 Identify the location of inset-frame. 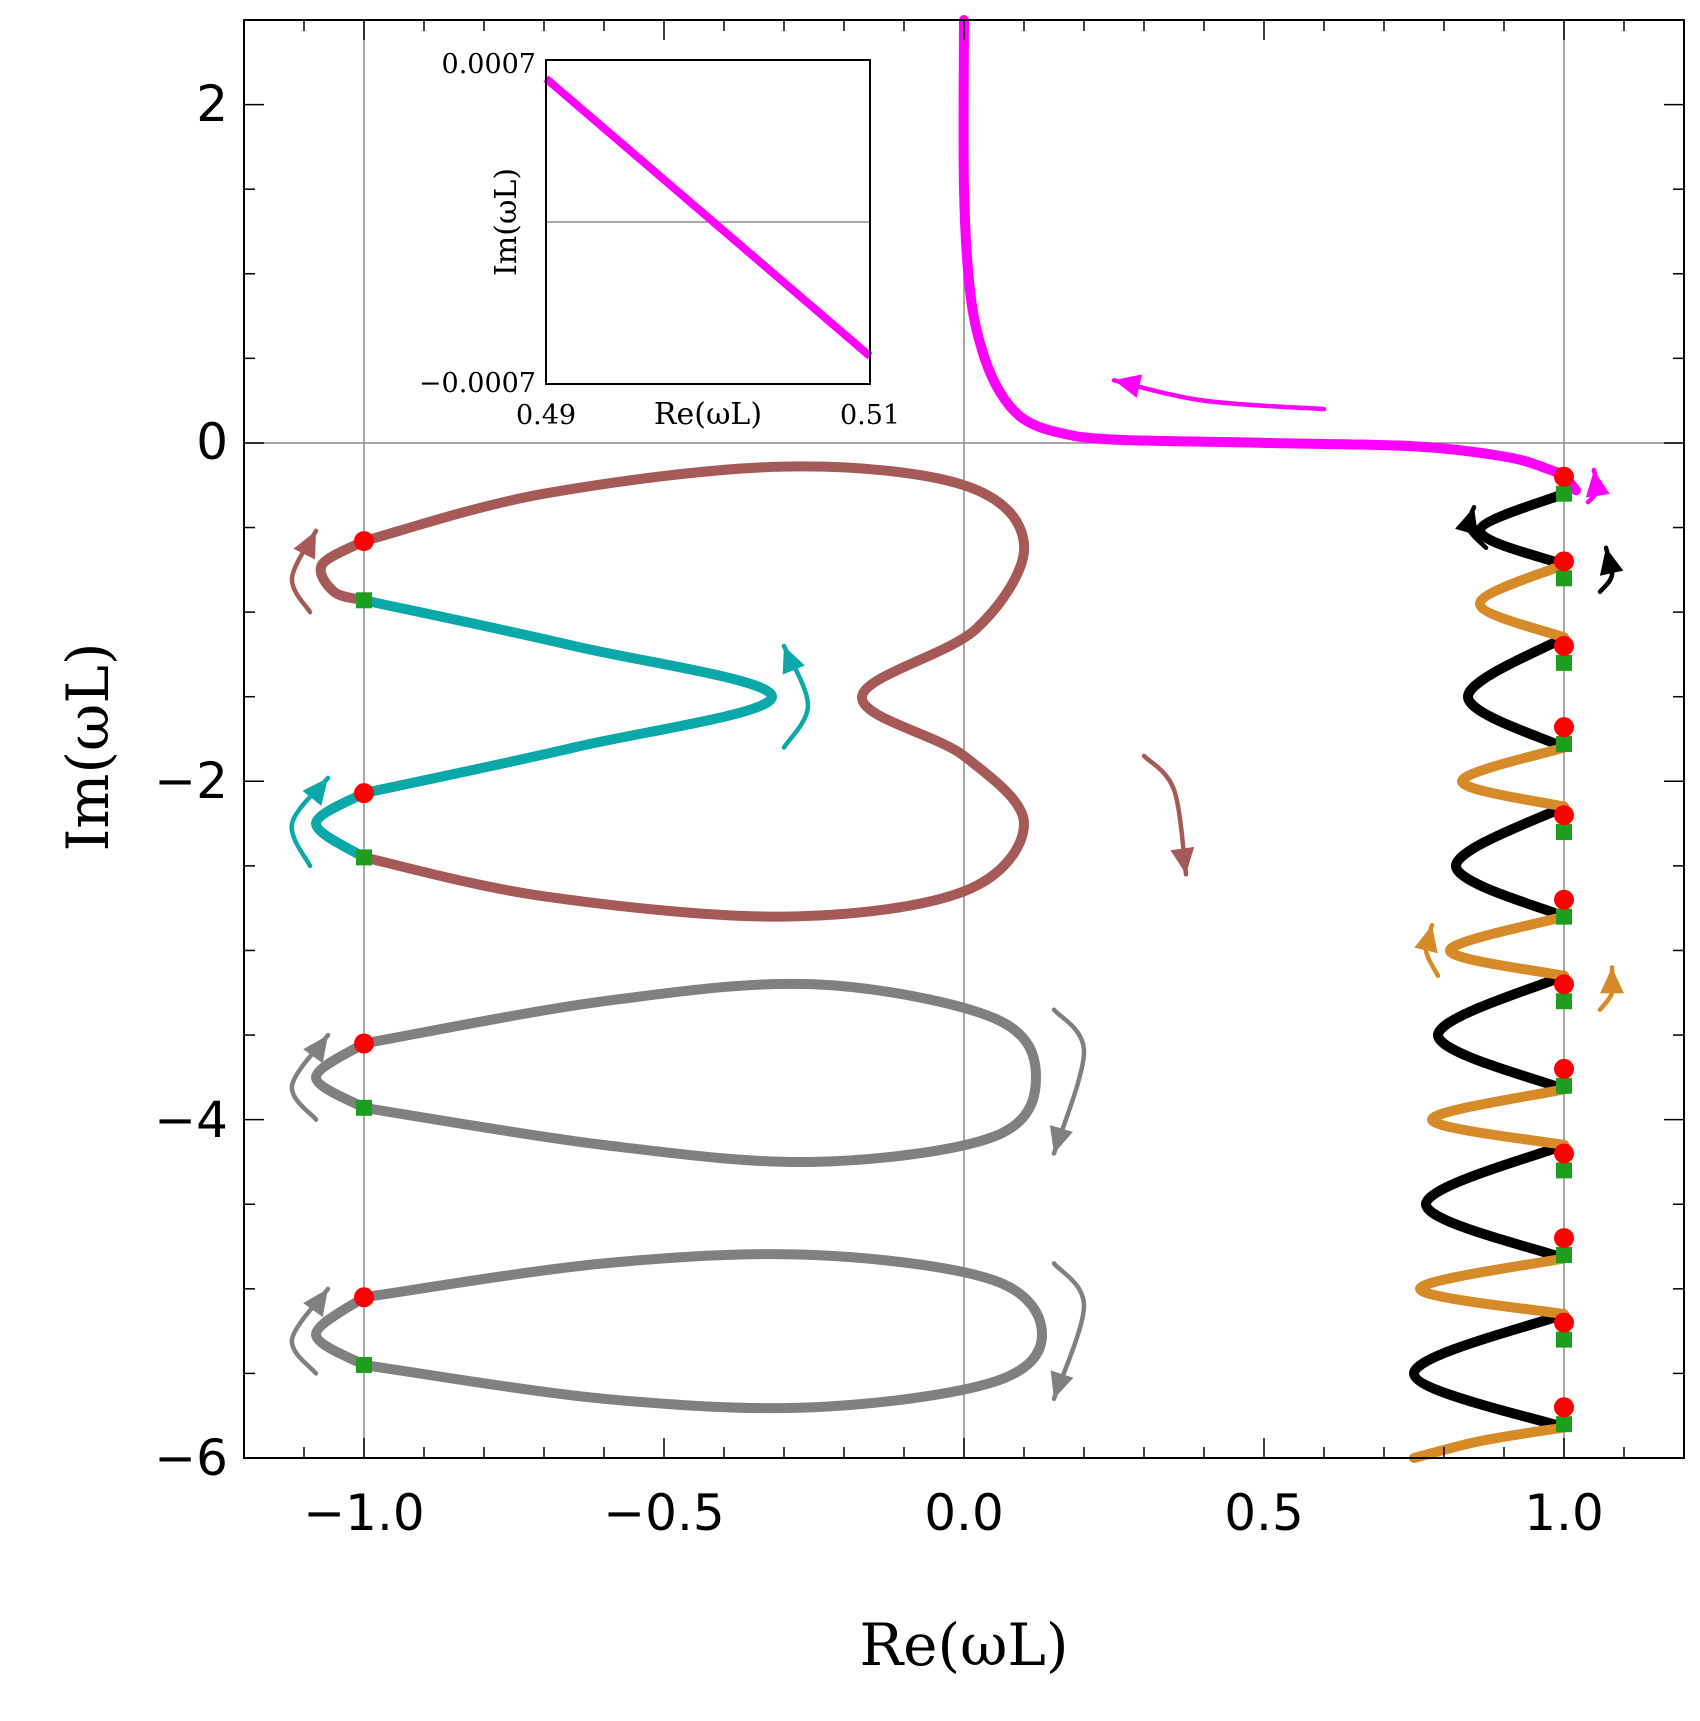
(708, 222).